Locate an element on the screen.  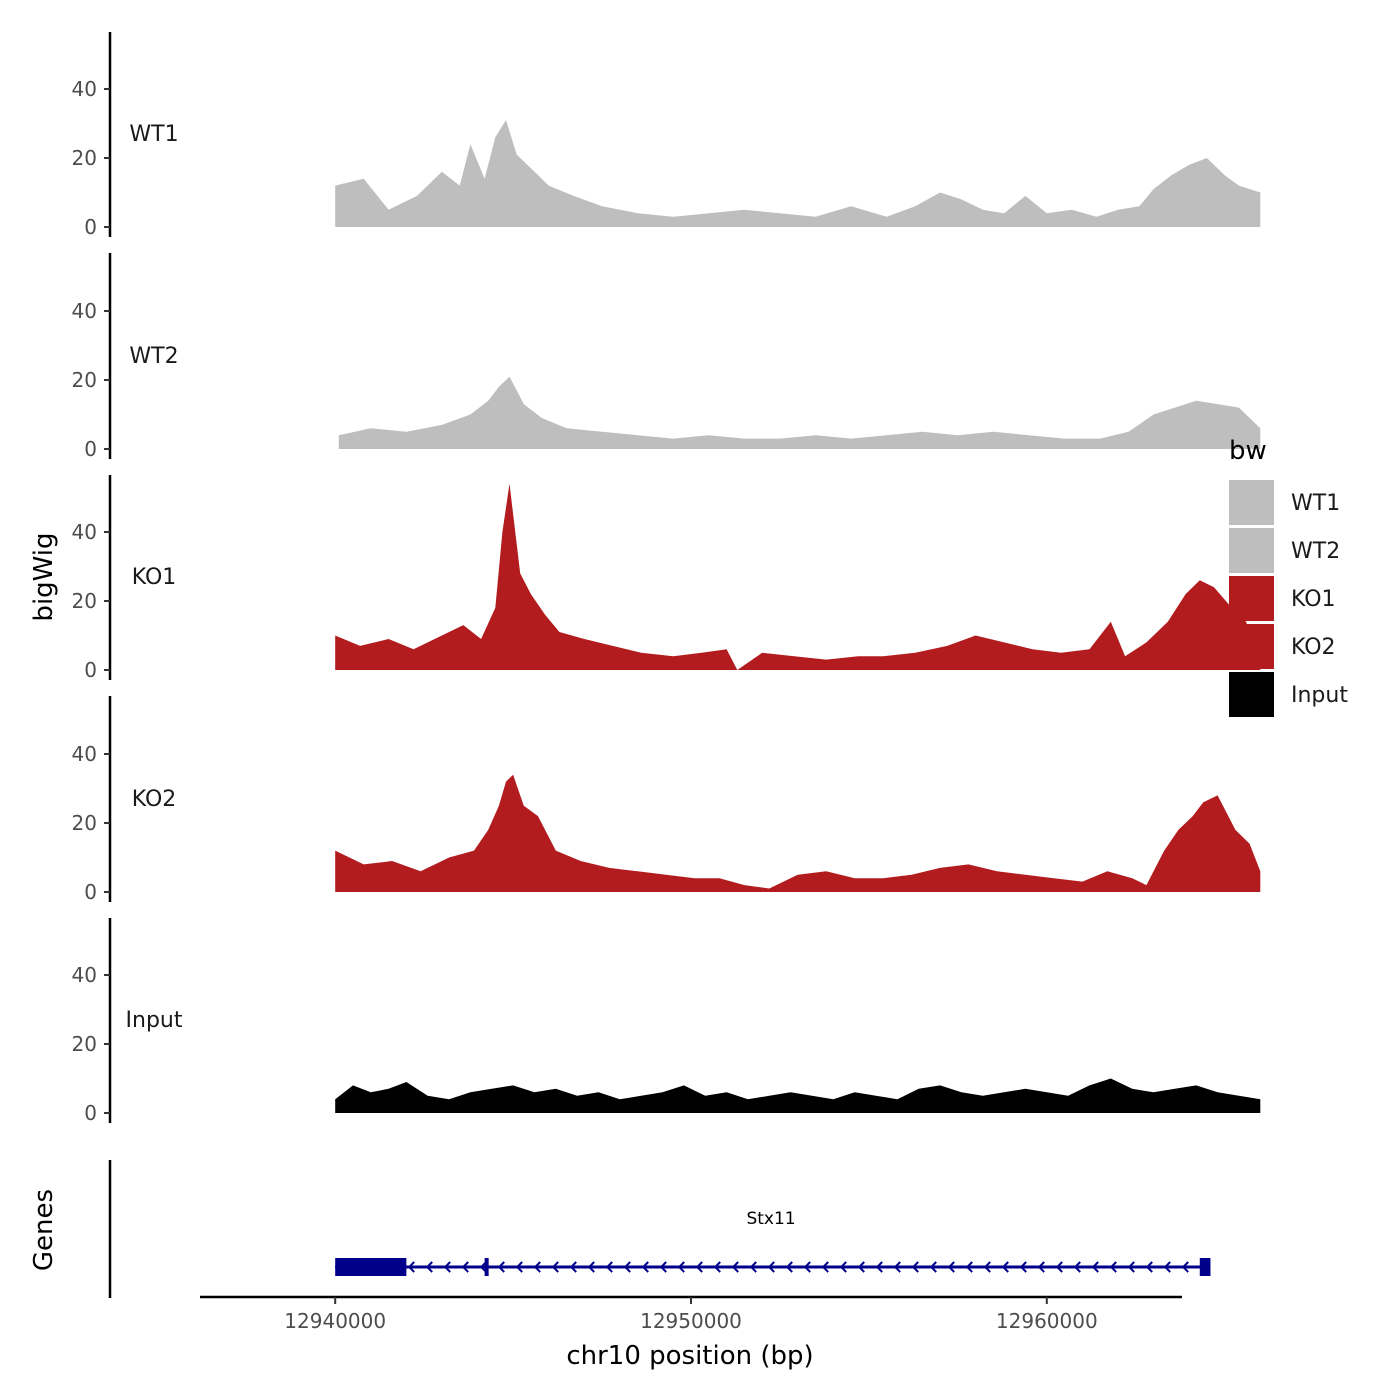
legend-key-wt1 is located at coordinates (1251, 502).